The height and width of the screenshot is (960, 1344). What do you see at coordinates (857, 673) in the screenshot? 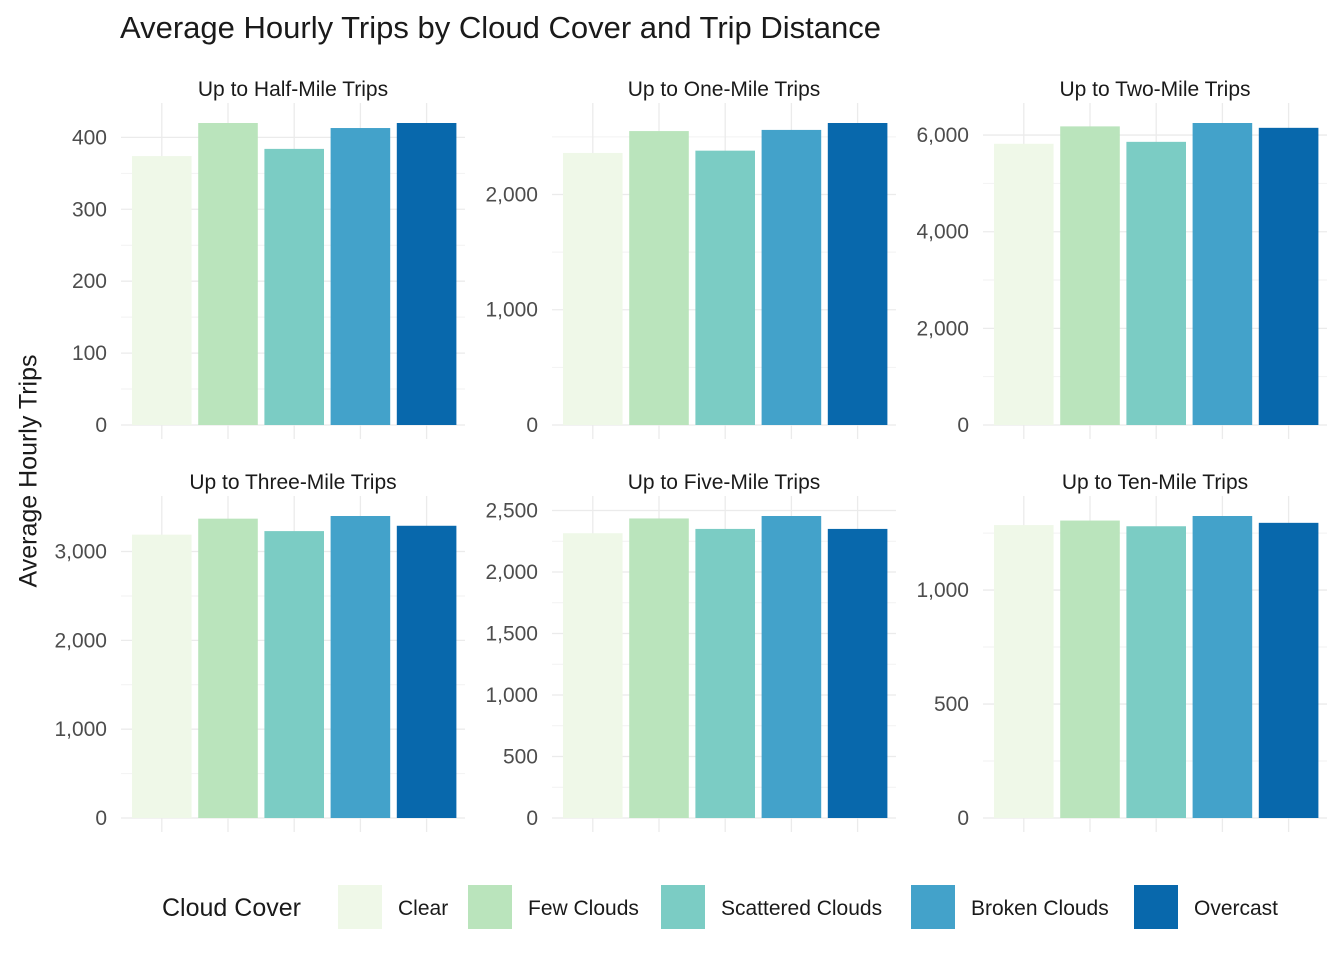
I see `bar-up-to-five-mile-trips-overcast` at bounding box center [857, 673].